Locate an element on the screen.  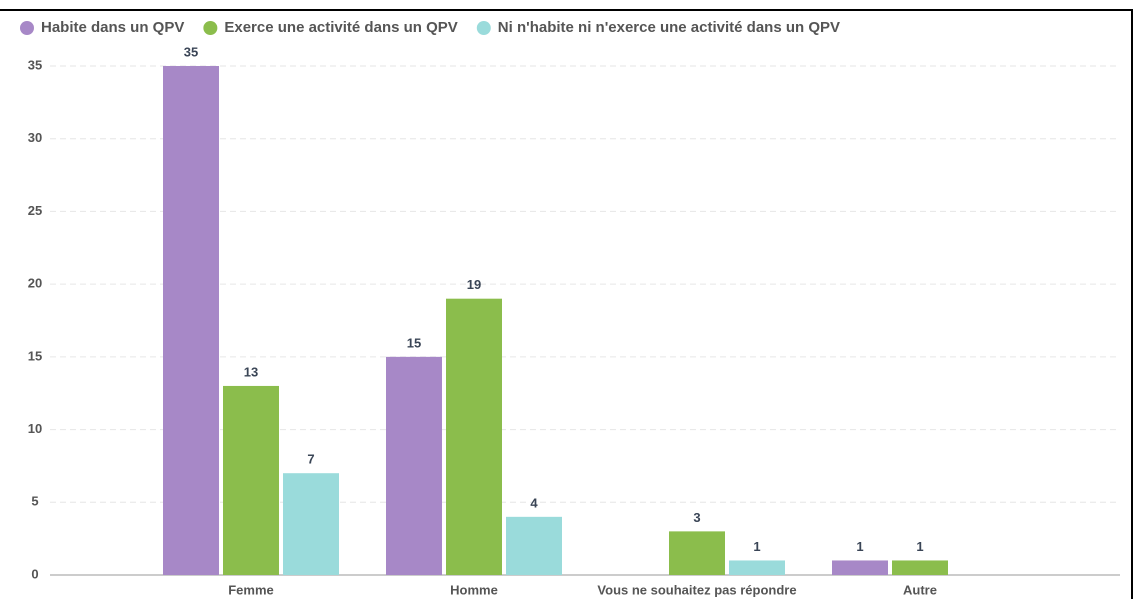
y-tick-label: 0 is located at coordinates (34, 573).